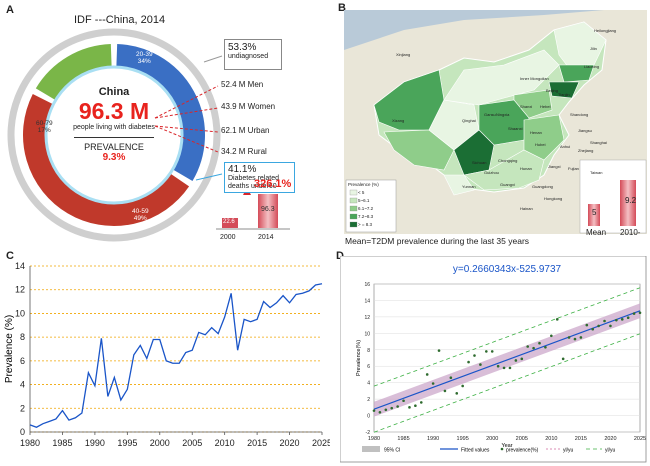 The height and width of the screenshot is (466, 650). Describe the element at coordinates (526, 168) in the screenshot. I see `province-label: Hunan` at that location.